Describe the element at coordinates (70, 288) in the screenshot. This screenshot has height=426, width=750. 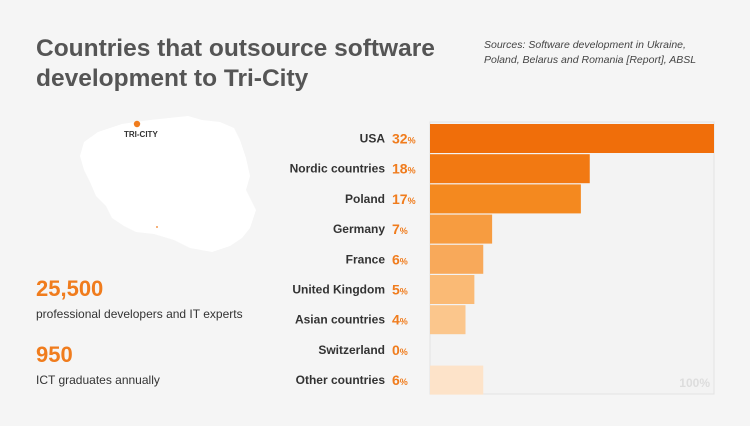
I see `developers-count: 25,500` at that location.